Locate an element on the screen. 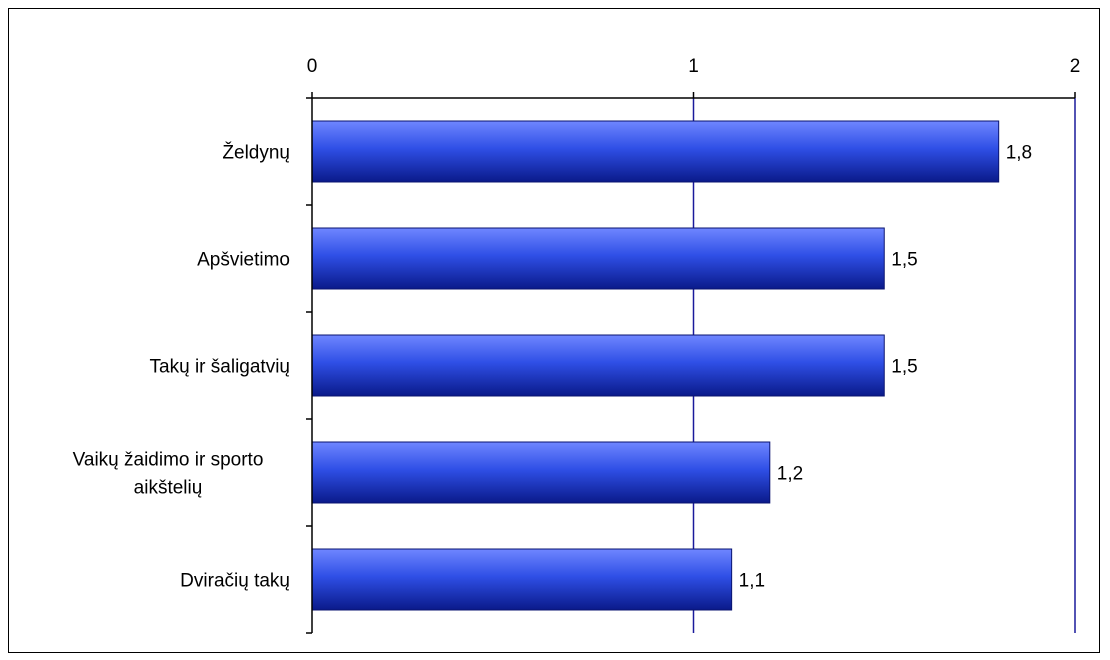 This screenshot has width=1110, height=660. data-label: 1,8 is located at coordinates (1019, 153).